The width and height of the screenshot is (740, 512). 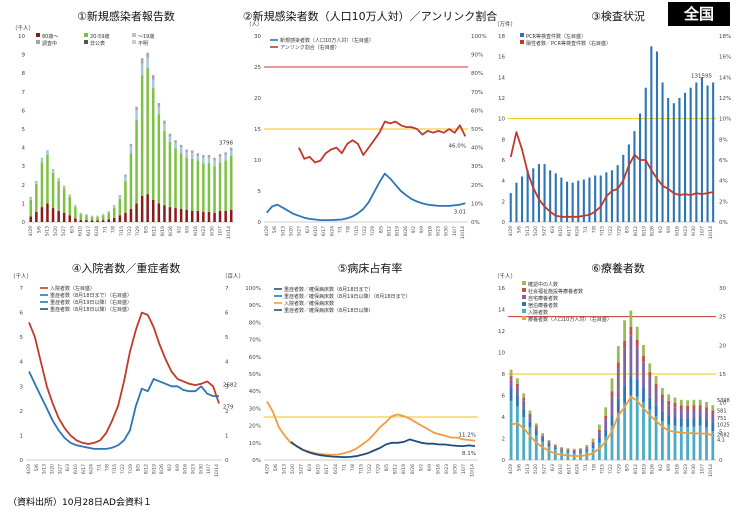 I want to click on p4-xtick-label: 5/27, so click(x=60, y=469).